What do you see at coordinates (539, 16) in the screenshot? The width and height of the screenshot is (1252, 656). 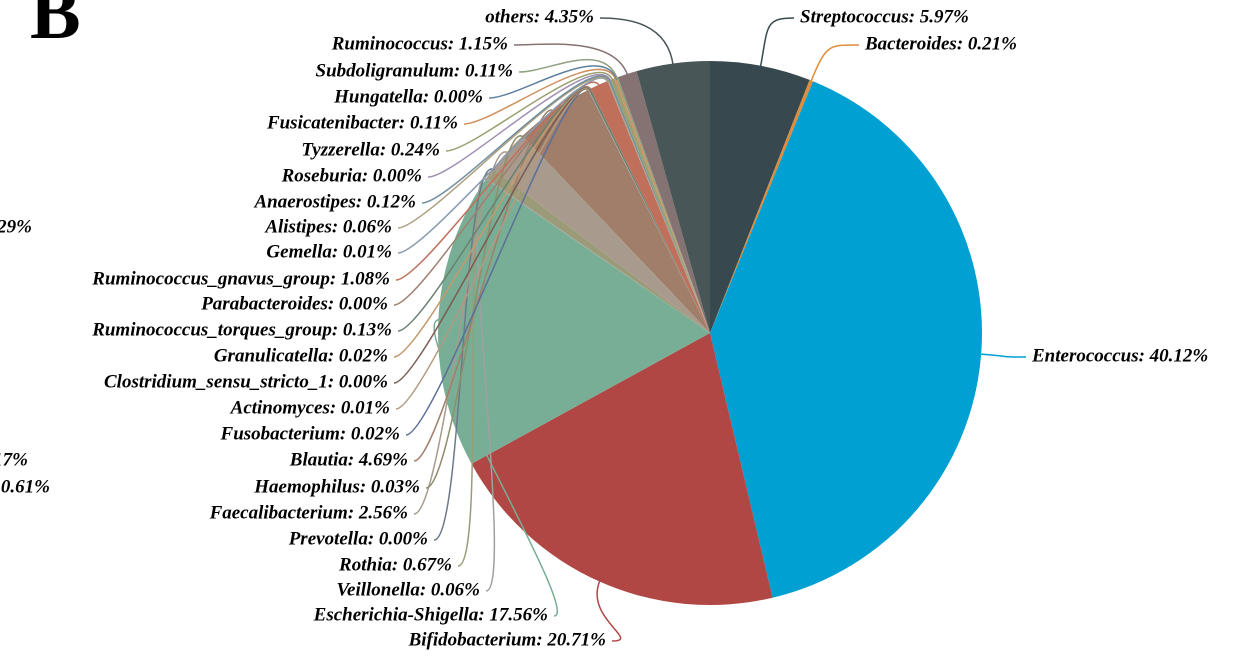 I see `slice-label: others: 4.35%` at bounding box center [539, 16].